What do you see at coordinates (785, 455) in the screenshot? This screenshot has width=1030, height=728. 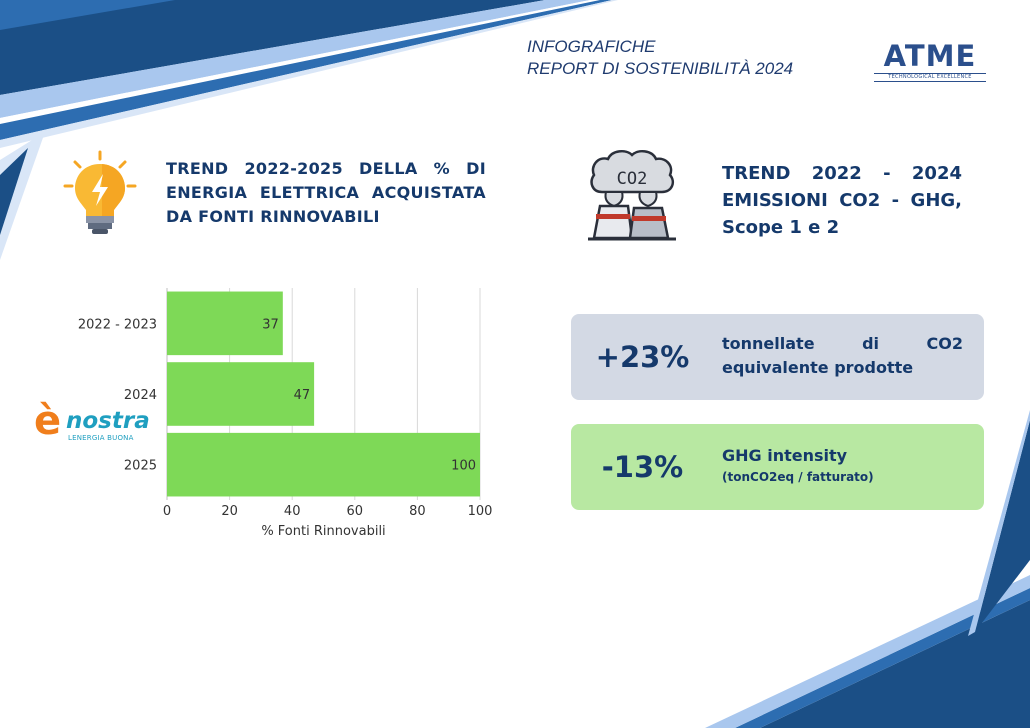 I see `kpi-description: GHG intensity` at bounding box center [785, 455].